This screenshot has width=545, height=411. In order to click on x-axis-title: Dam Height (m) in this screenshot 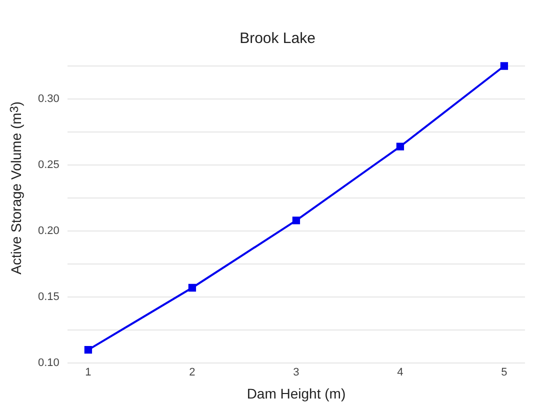, I will do `click(296, 393)`.